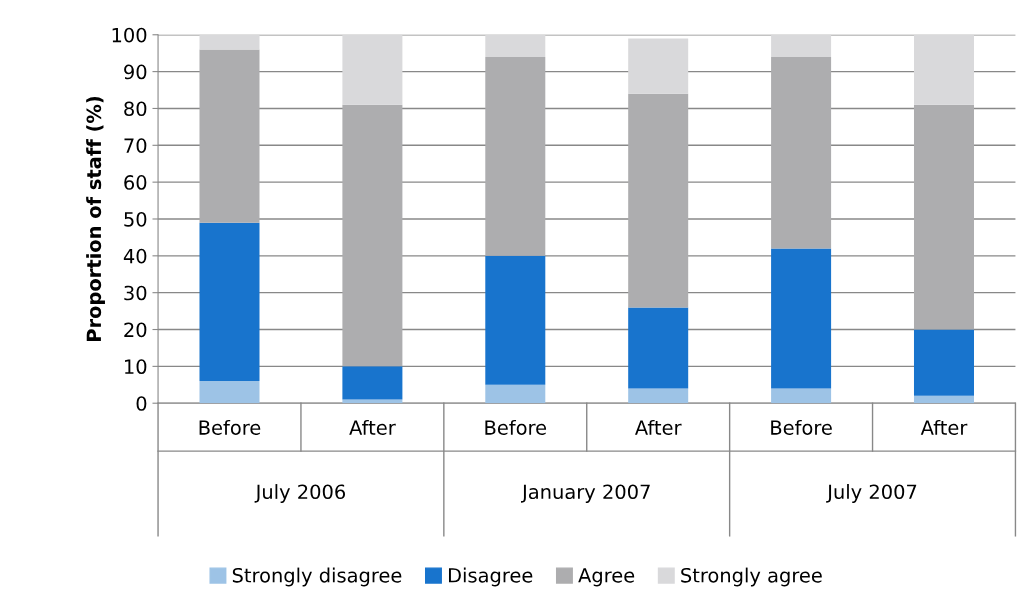  I want to click on y-tick-label: 40, so click(135, 256).